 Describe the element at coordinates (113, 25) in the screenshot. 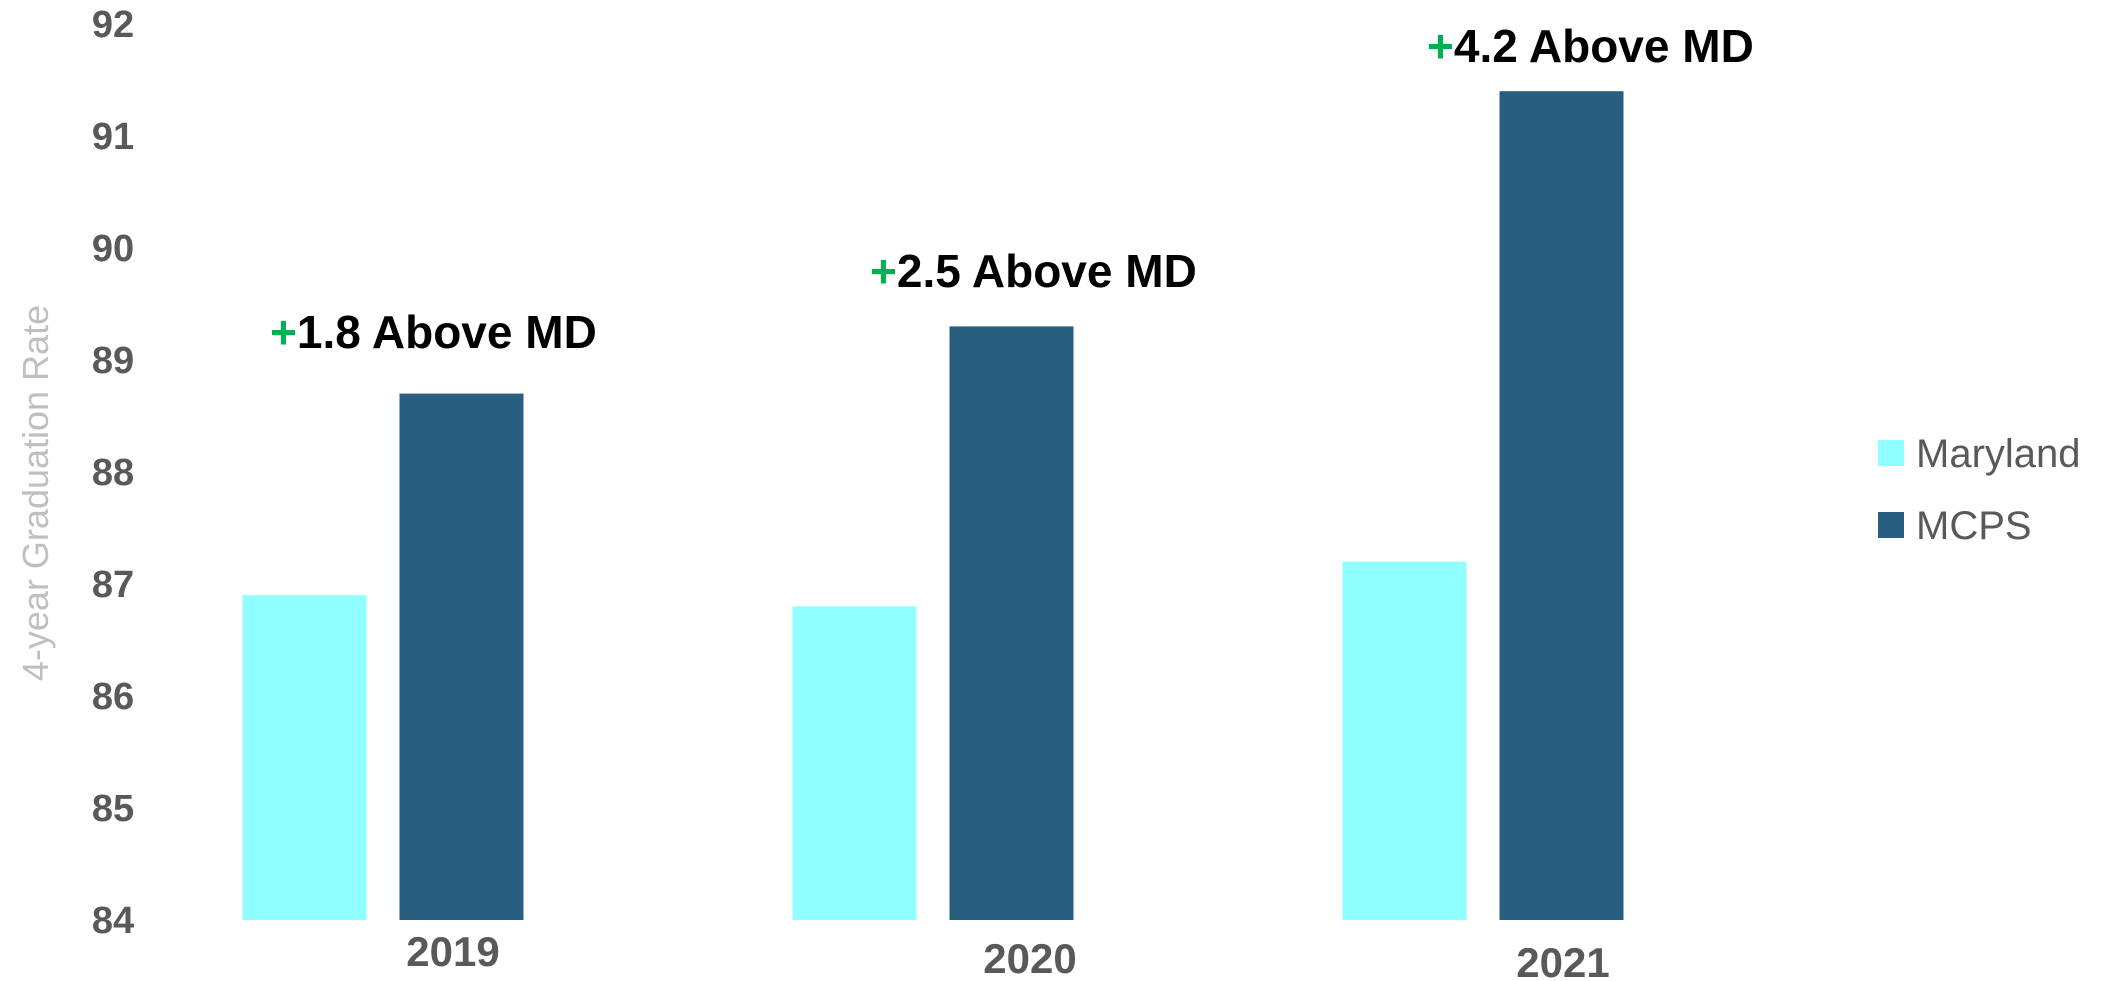

I see `y-tick-label: 92` at that location.